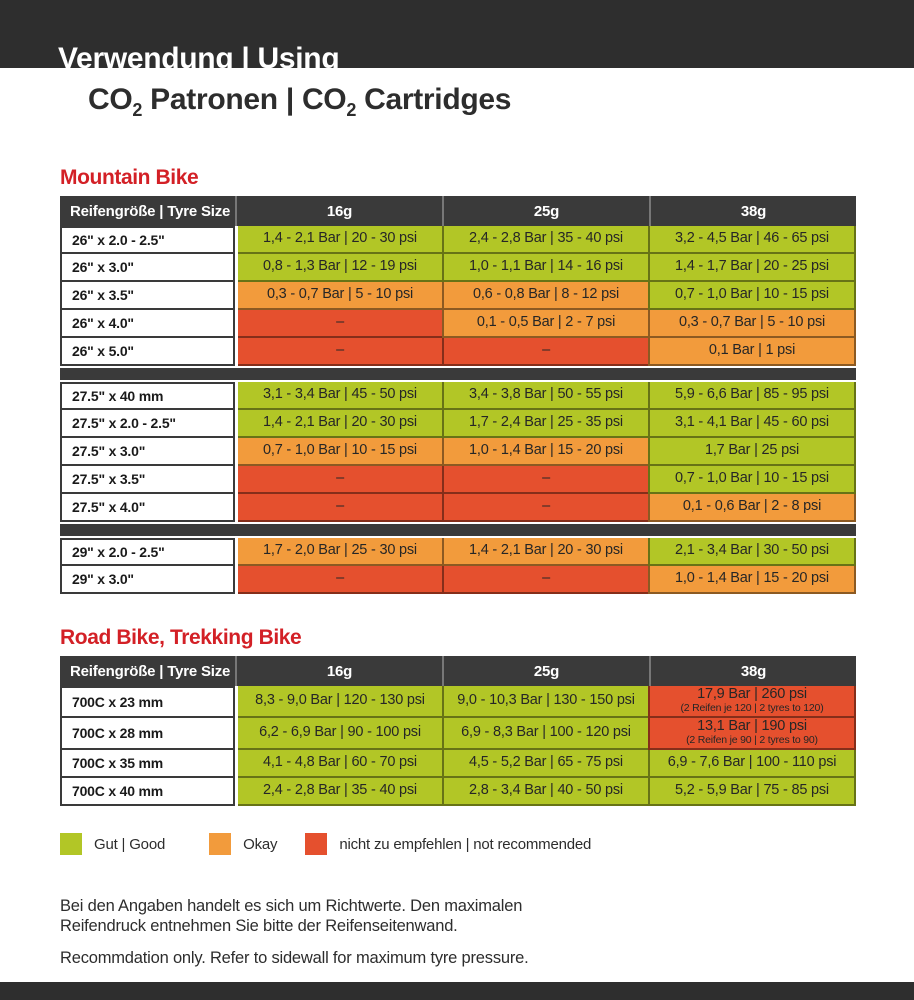 The width and height of the screenshot is (914, 1000). I want to click on subtitle-subscript: 2, so click(137, 110).